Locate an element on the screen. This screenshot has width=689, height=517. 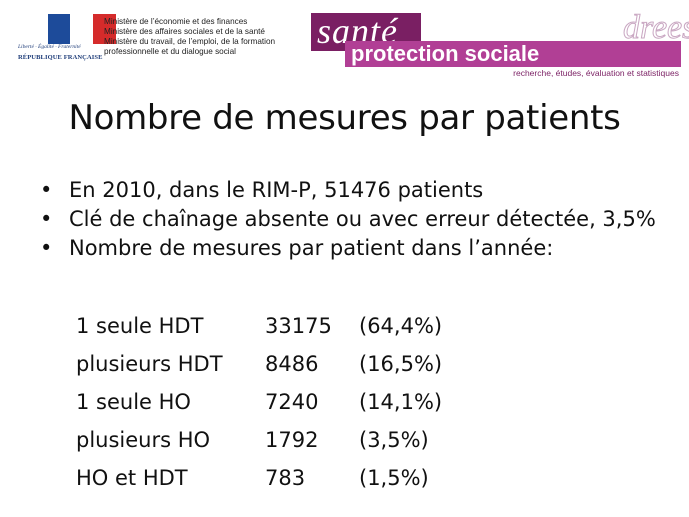
logo-motto: Liberté · Égalité · Fraternité is located at coordinates (49, 47).